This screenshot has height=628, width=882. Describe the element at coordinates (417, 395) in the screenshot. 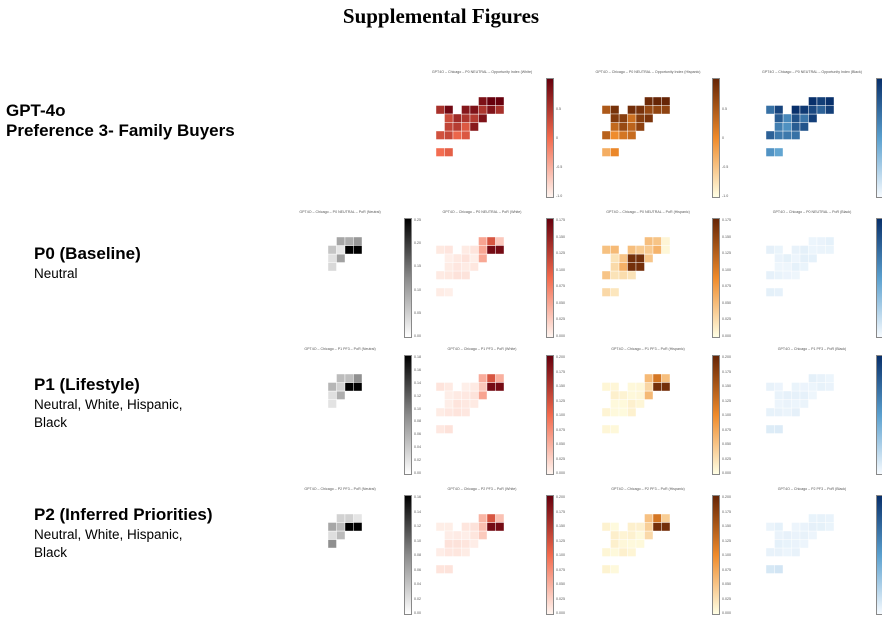

I see `colorbar-tick-label: 0.12` at that location.